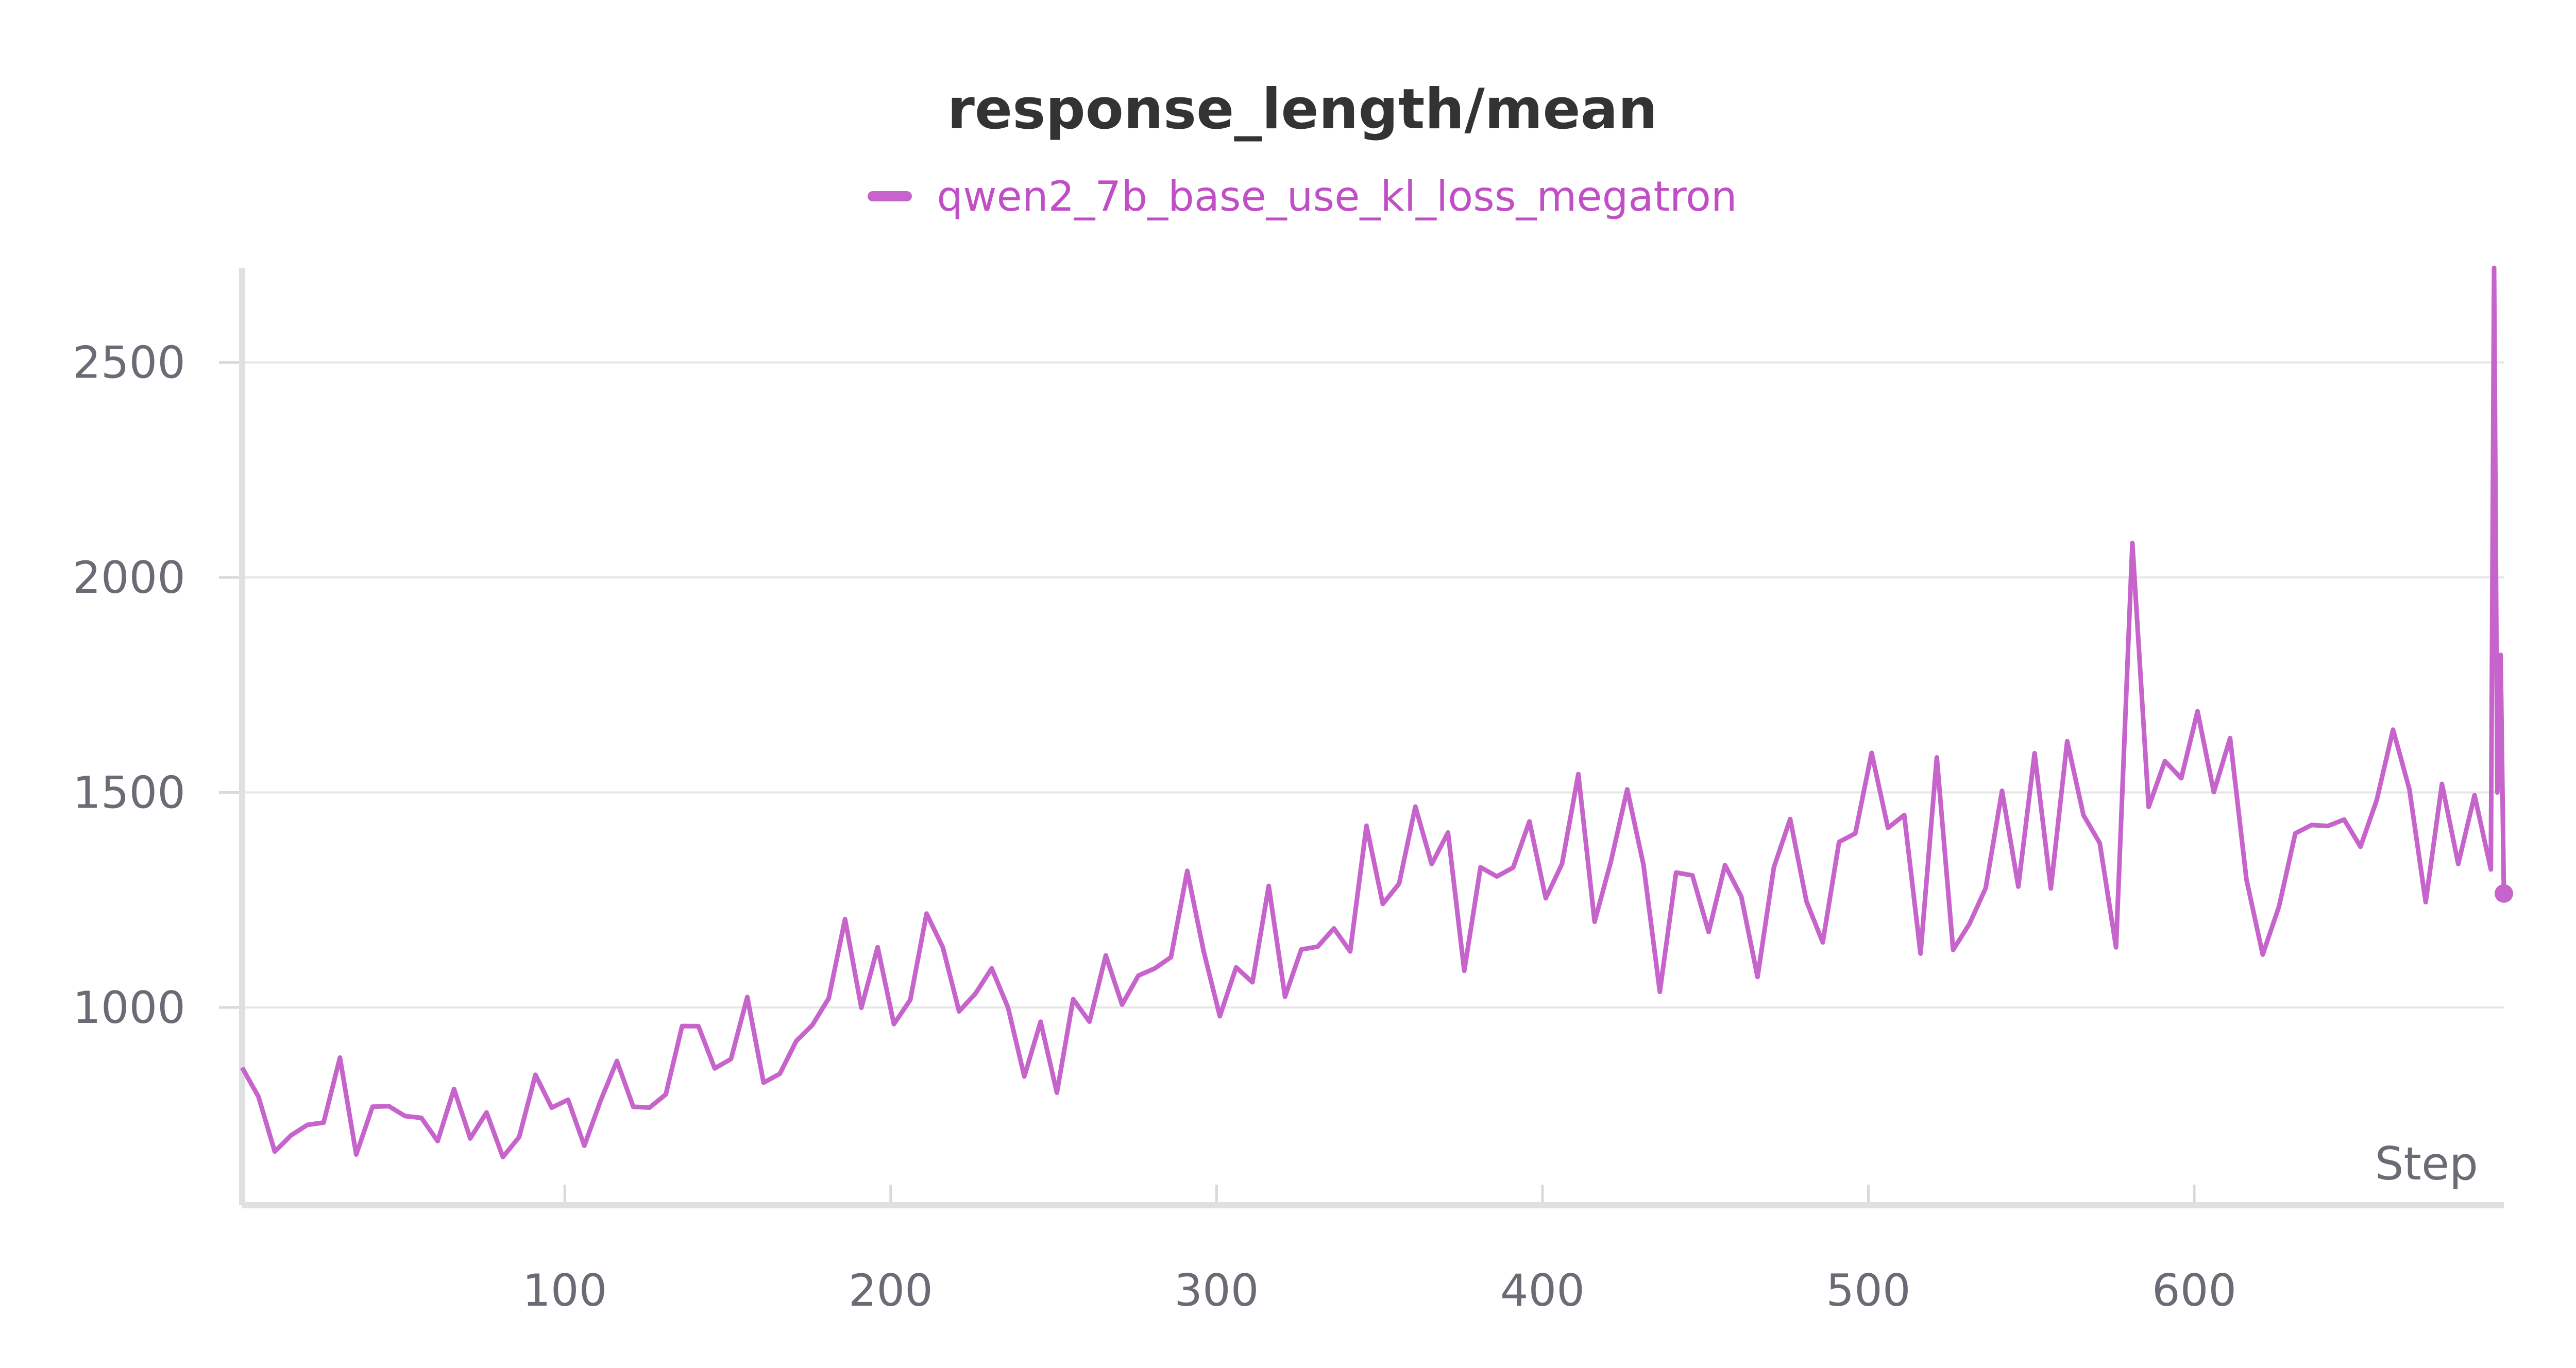  I want to click on x-tick-label: 400, so click(1542, 1290).